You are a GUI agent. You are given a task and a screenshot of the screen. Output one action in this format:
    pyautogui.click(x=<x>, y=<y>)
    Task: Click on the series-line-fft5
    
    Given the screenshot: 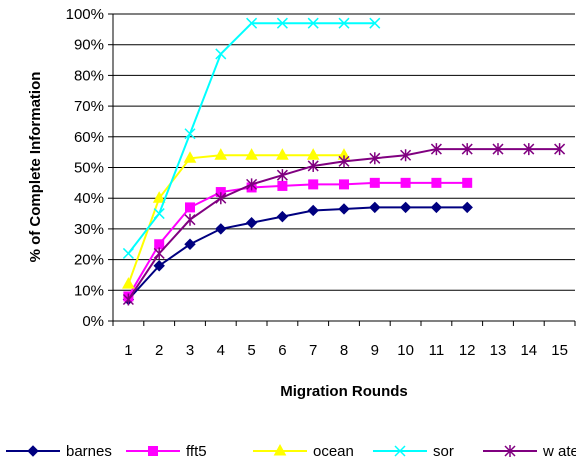 What is the action you would take?
    pyautogui.click(x=297, y=239)
    